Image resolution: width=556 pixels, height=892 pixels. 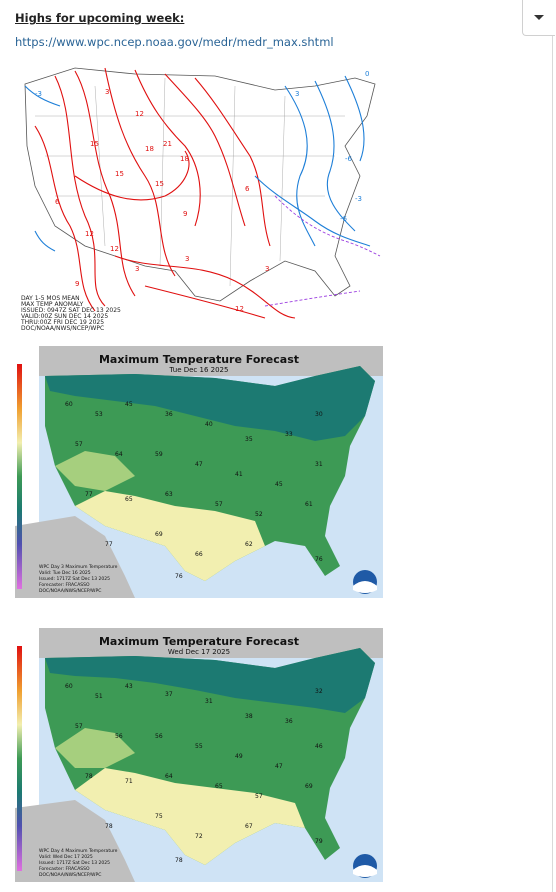 I want to click on svg-text: 51, so click(x=99, y=696).